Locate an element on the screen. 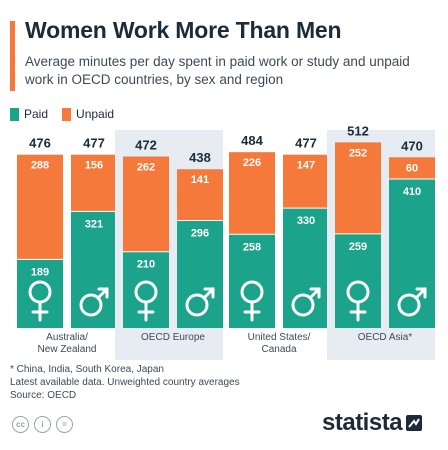 The width and height of the screenshot is (448, 450). bar-unpaid-3-women is located at coordinates (358, 188).